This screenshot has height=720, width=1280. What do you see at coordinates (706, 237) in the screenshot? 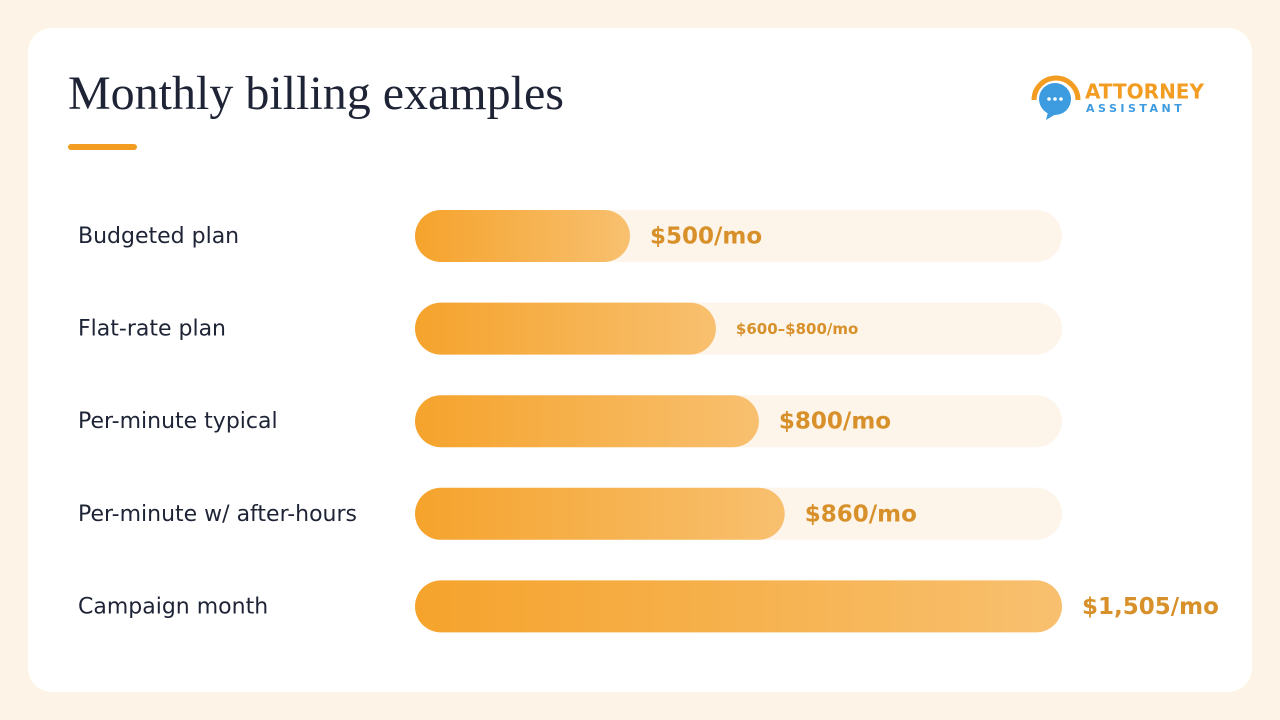
I see `value-label: $500/mo` at bounding box center [706, 237].